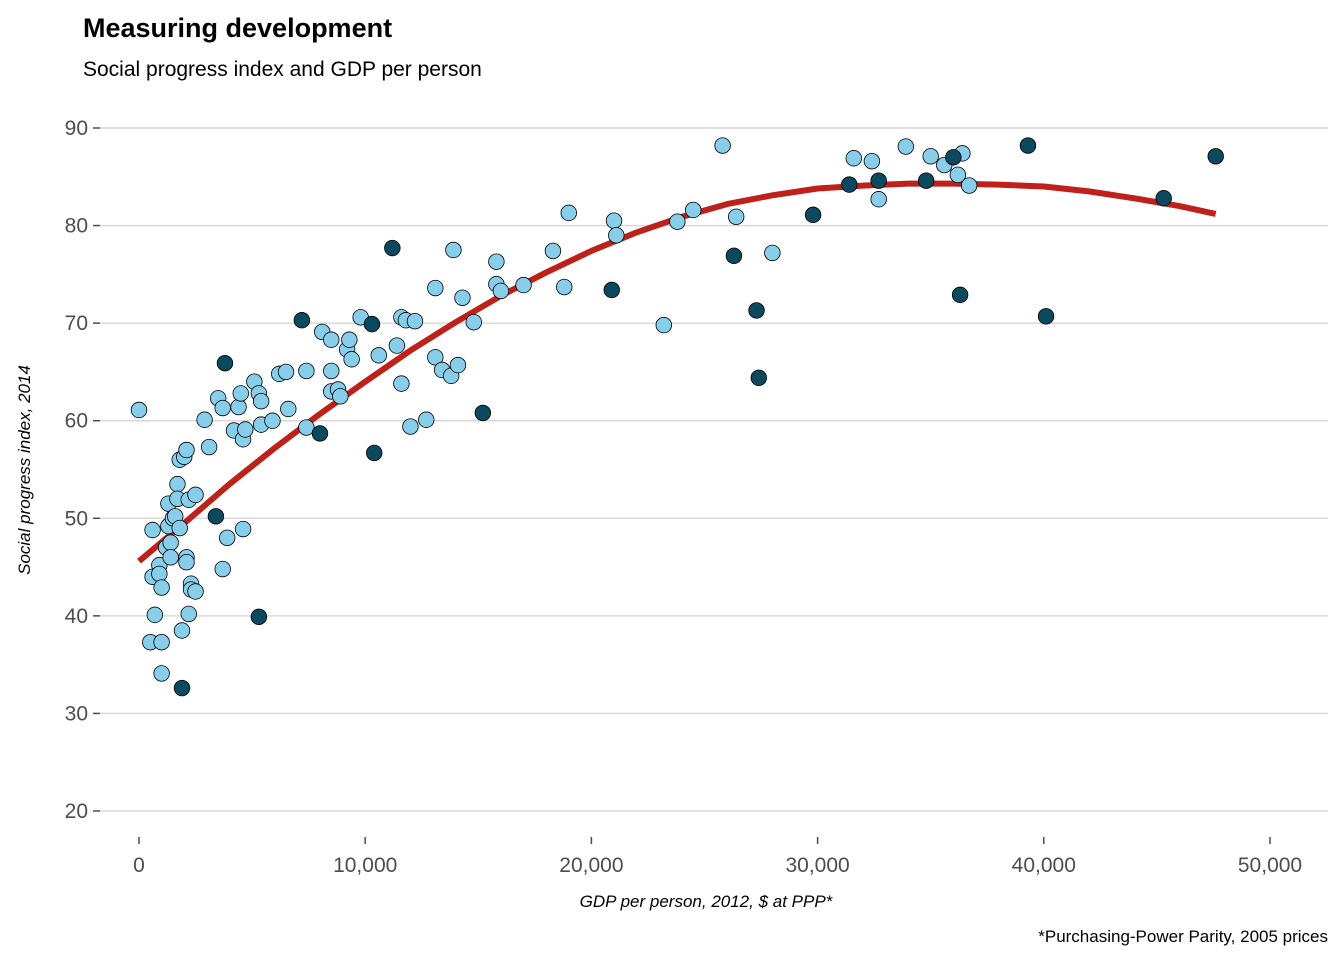 This screenshot has height=960, width=1344. What do you see at coordinates (76, 128) in the screenshot?
I see `y-tick-label: 90` at bounding box center [76, 128].